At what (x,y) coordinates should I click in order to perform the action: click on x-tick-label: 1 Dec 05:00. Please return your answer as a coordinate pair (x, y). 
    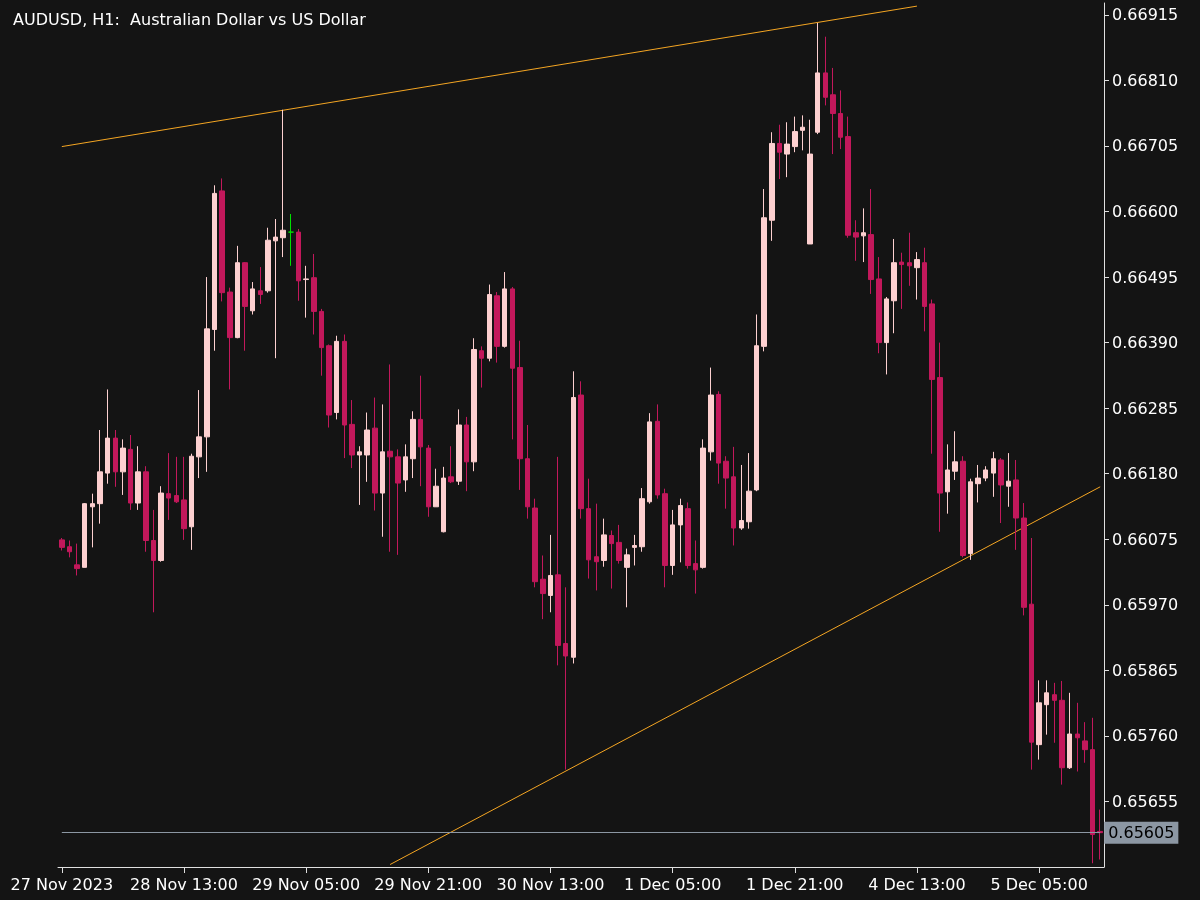
    Looking at the image, I should click on (672, 884).